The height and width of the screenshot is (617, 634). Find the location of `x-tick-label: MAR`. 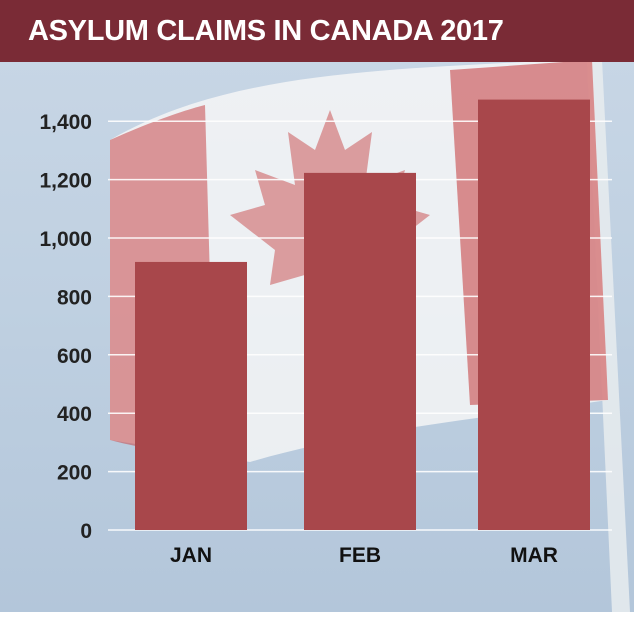

x-tick-label: MAR is located at coordinates (534, 555).